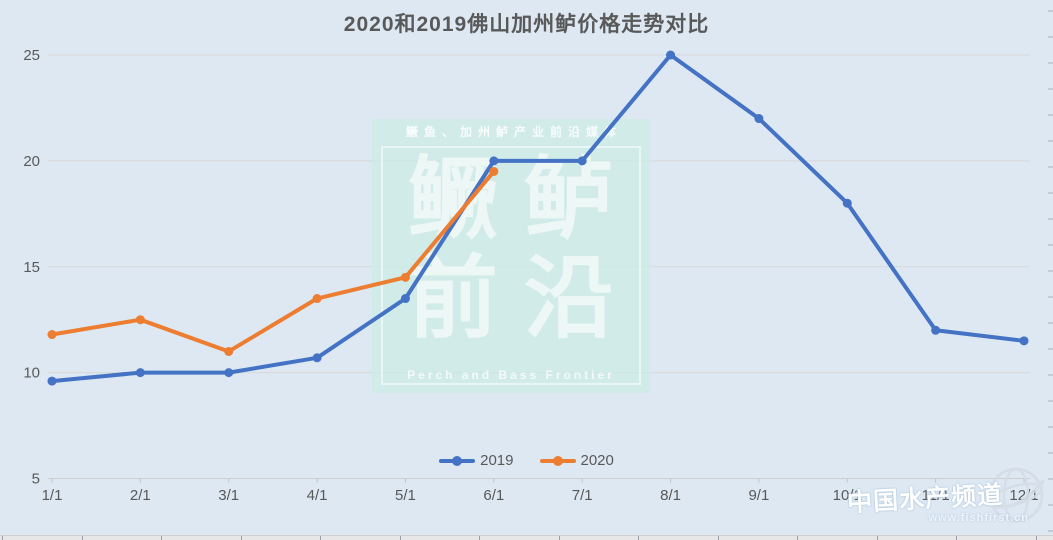 Image resolution: width=1053 pixels, height=540 pixels. I want to click on x-axis-label: 1/1, so click(52, 495).